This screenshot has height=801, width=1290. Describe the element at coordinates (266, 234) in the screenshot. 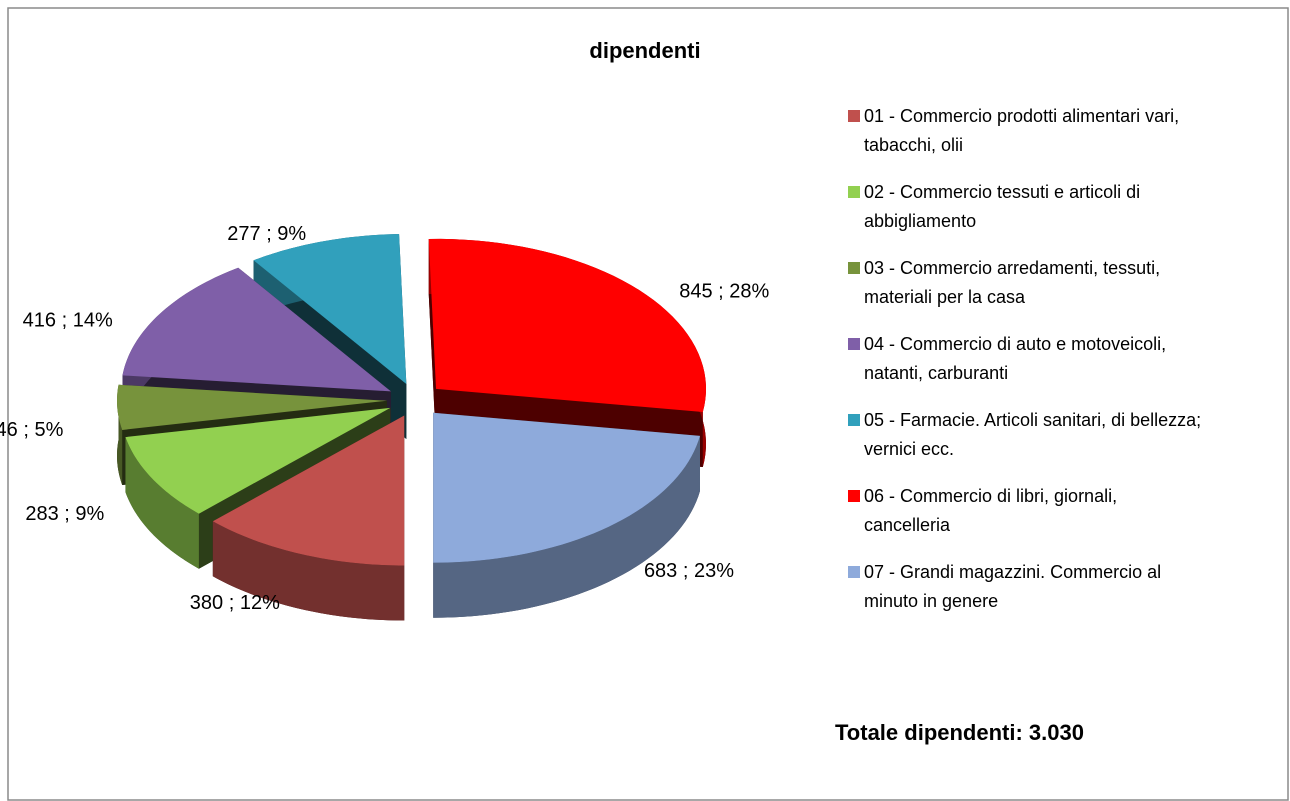

I see `data-label: 277 ; 9%` at that location.